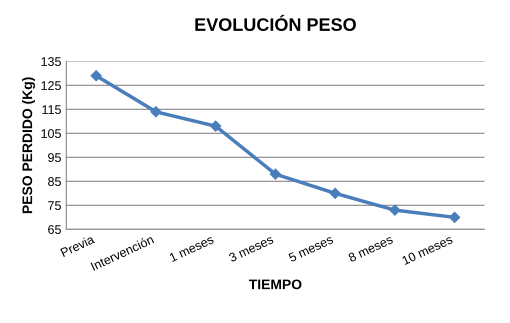 The image size is (510, 323). I want to click on x-tick-label: 1 meses, so click(191, 248).